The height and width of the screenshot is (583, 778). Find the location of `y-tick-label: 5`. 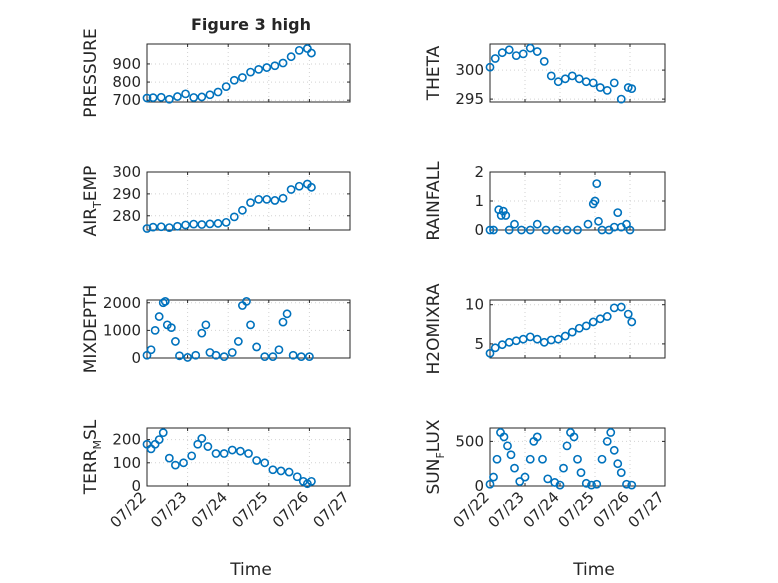

y-tick-label: 5 is located at coordinates (479, 344).